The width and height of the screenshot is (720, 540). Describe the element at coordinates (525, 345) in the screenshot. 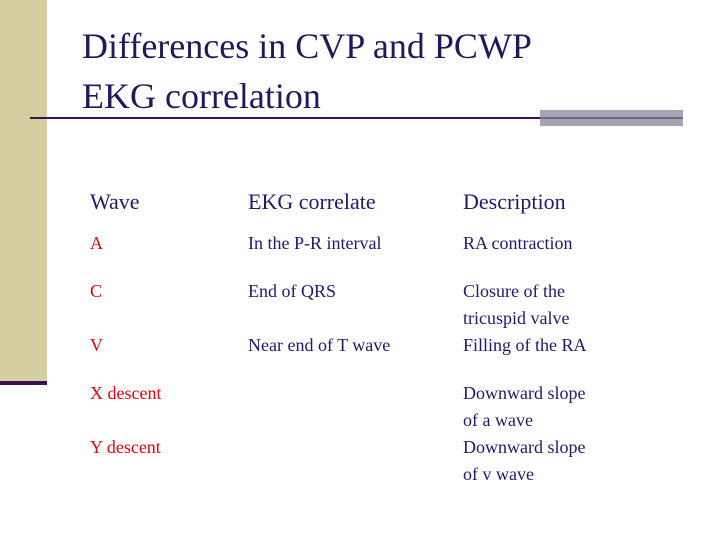

I see `description-line: Filling of the RA` at that location.